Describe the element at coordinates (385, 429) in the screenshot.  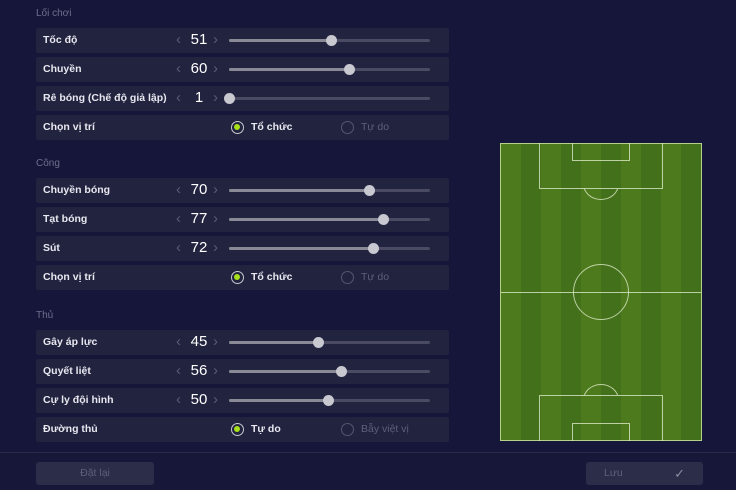
I see `radio-option-label: Bẫy việt vị` at that location.